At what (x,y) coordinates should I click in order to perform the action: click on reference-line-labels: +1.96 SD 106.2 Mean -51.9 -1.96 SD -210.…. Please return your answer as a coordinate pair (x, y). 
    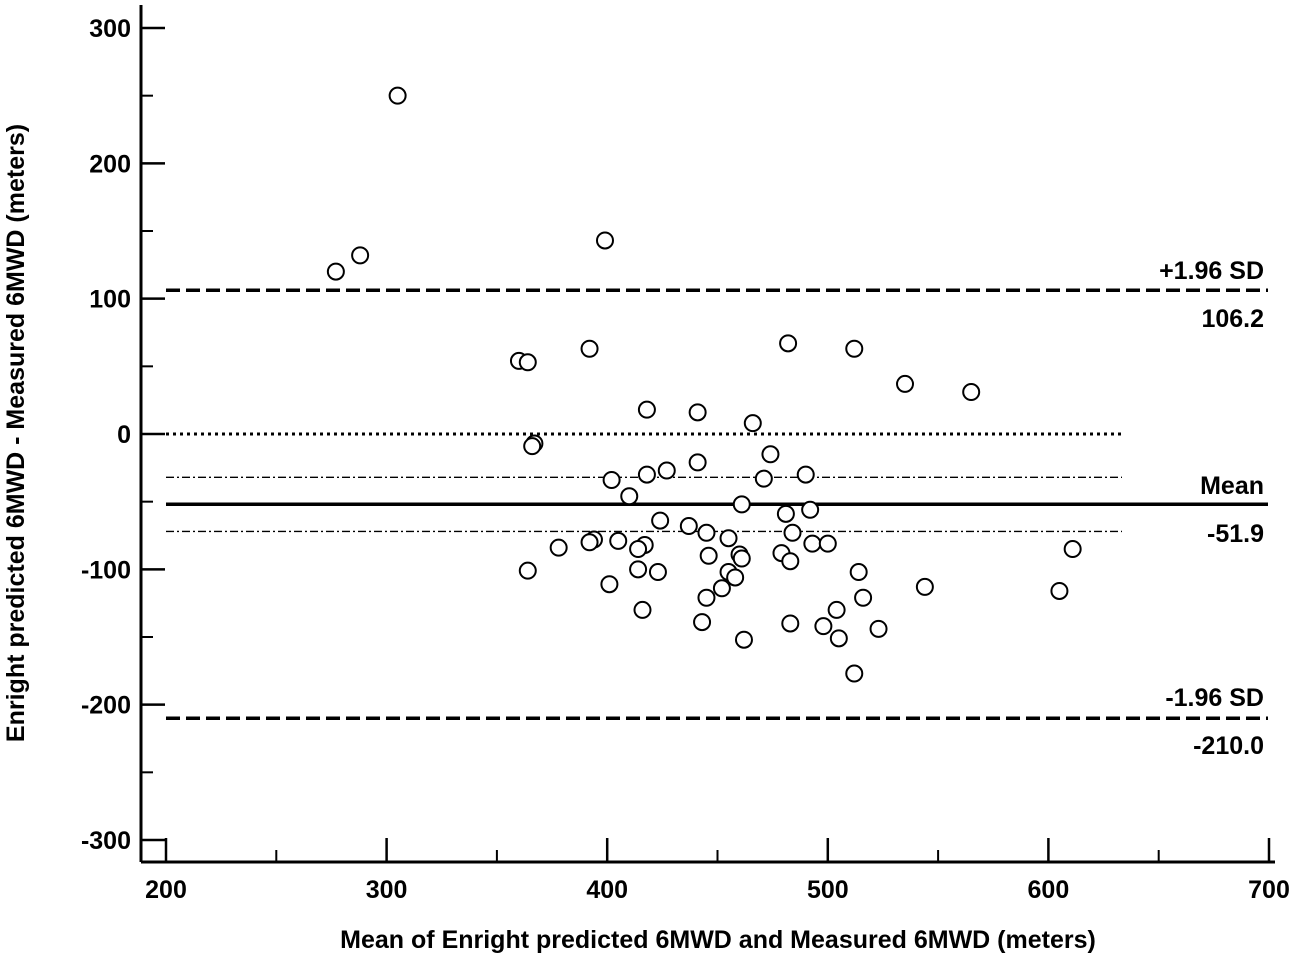
    Looking at the image, I should click on (1211, 508).